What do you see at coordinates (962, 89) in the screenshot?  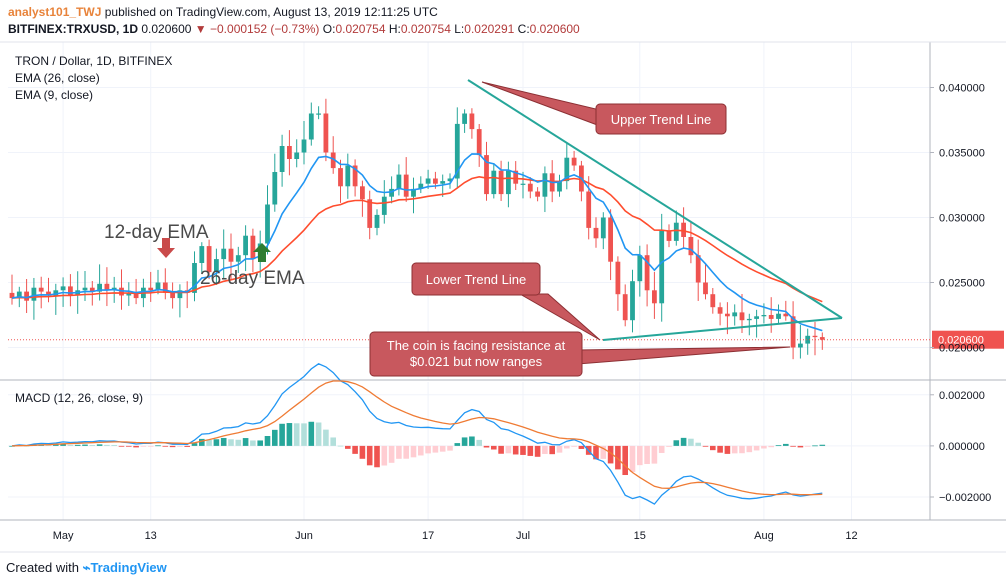 I see `price-tick-label: 0.040000` at bounding box center [962, 89].